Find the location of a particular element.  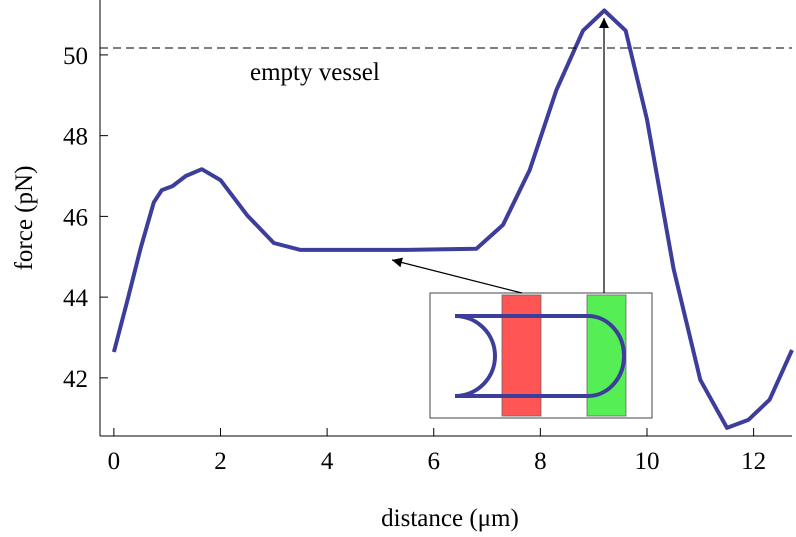

x-tick-label: 6 is located at coordinates (433, 461).